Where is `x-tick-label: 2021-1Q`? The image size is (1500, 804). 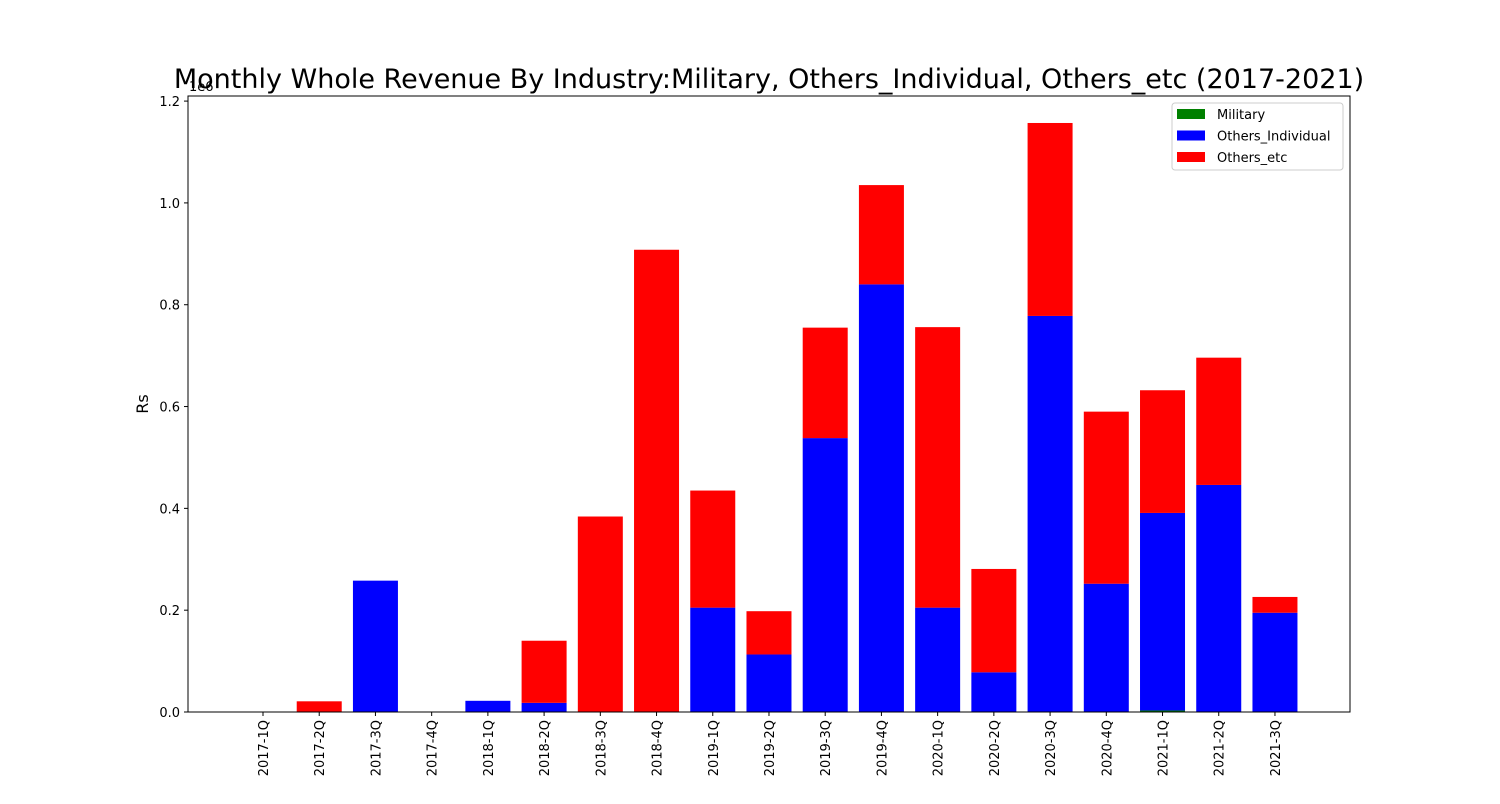 x-tick-label: 2021-1Q is located at coordinates (1164, 748).